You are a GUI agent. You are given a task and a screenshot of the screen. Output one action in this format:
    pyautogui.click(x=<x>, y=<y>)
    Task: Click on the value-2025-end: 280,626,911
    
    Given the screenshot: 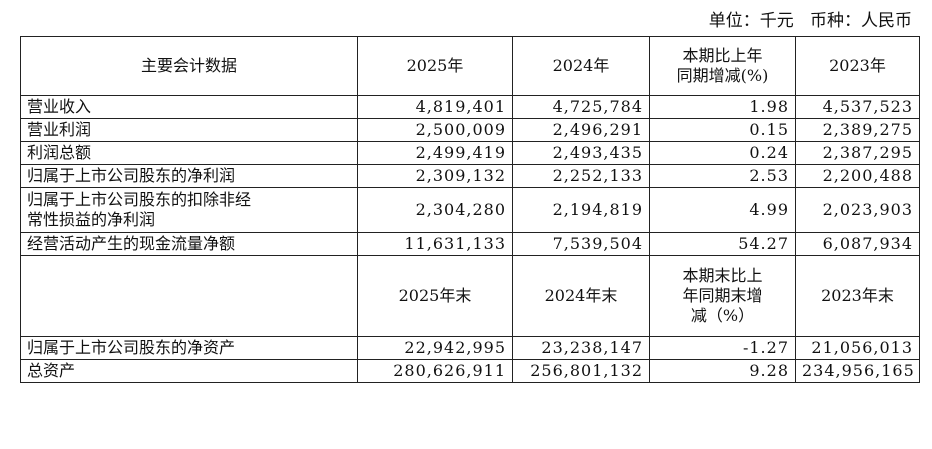 What is the action you would take?
    pyautogui.click(x=435, y=371)
    